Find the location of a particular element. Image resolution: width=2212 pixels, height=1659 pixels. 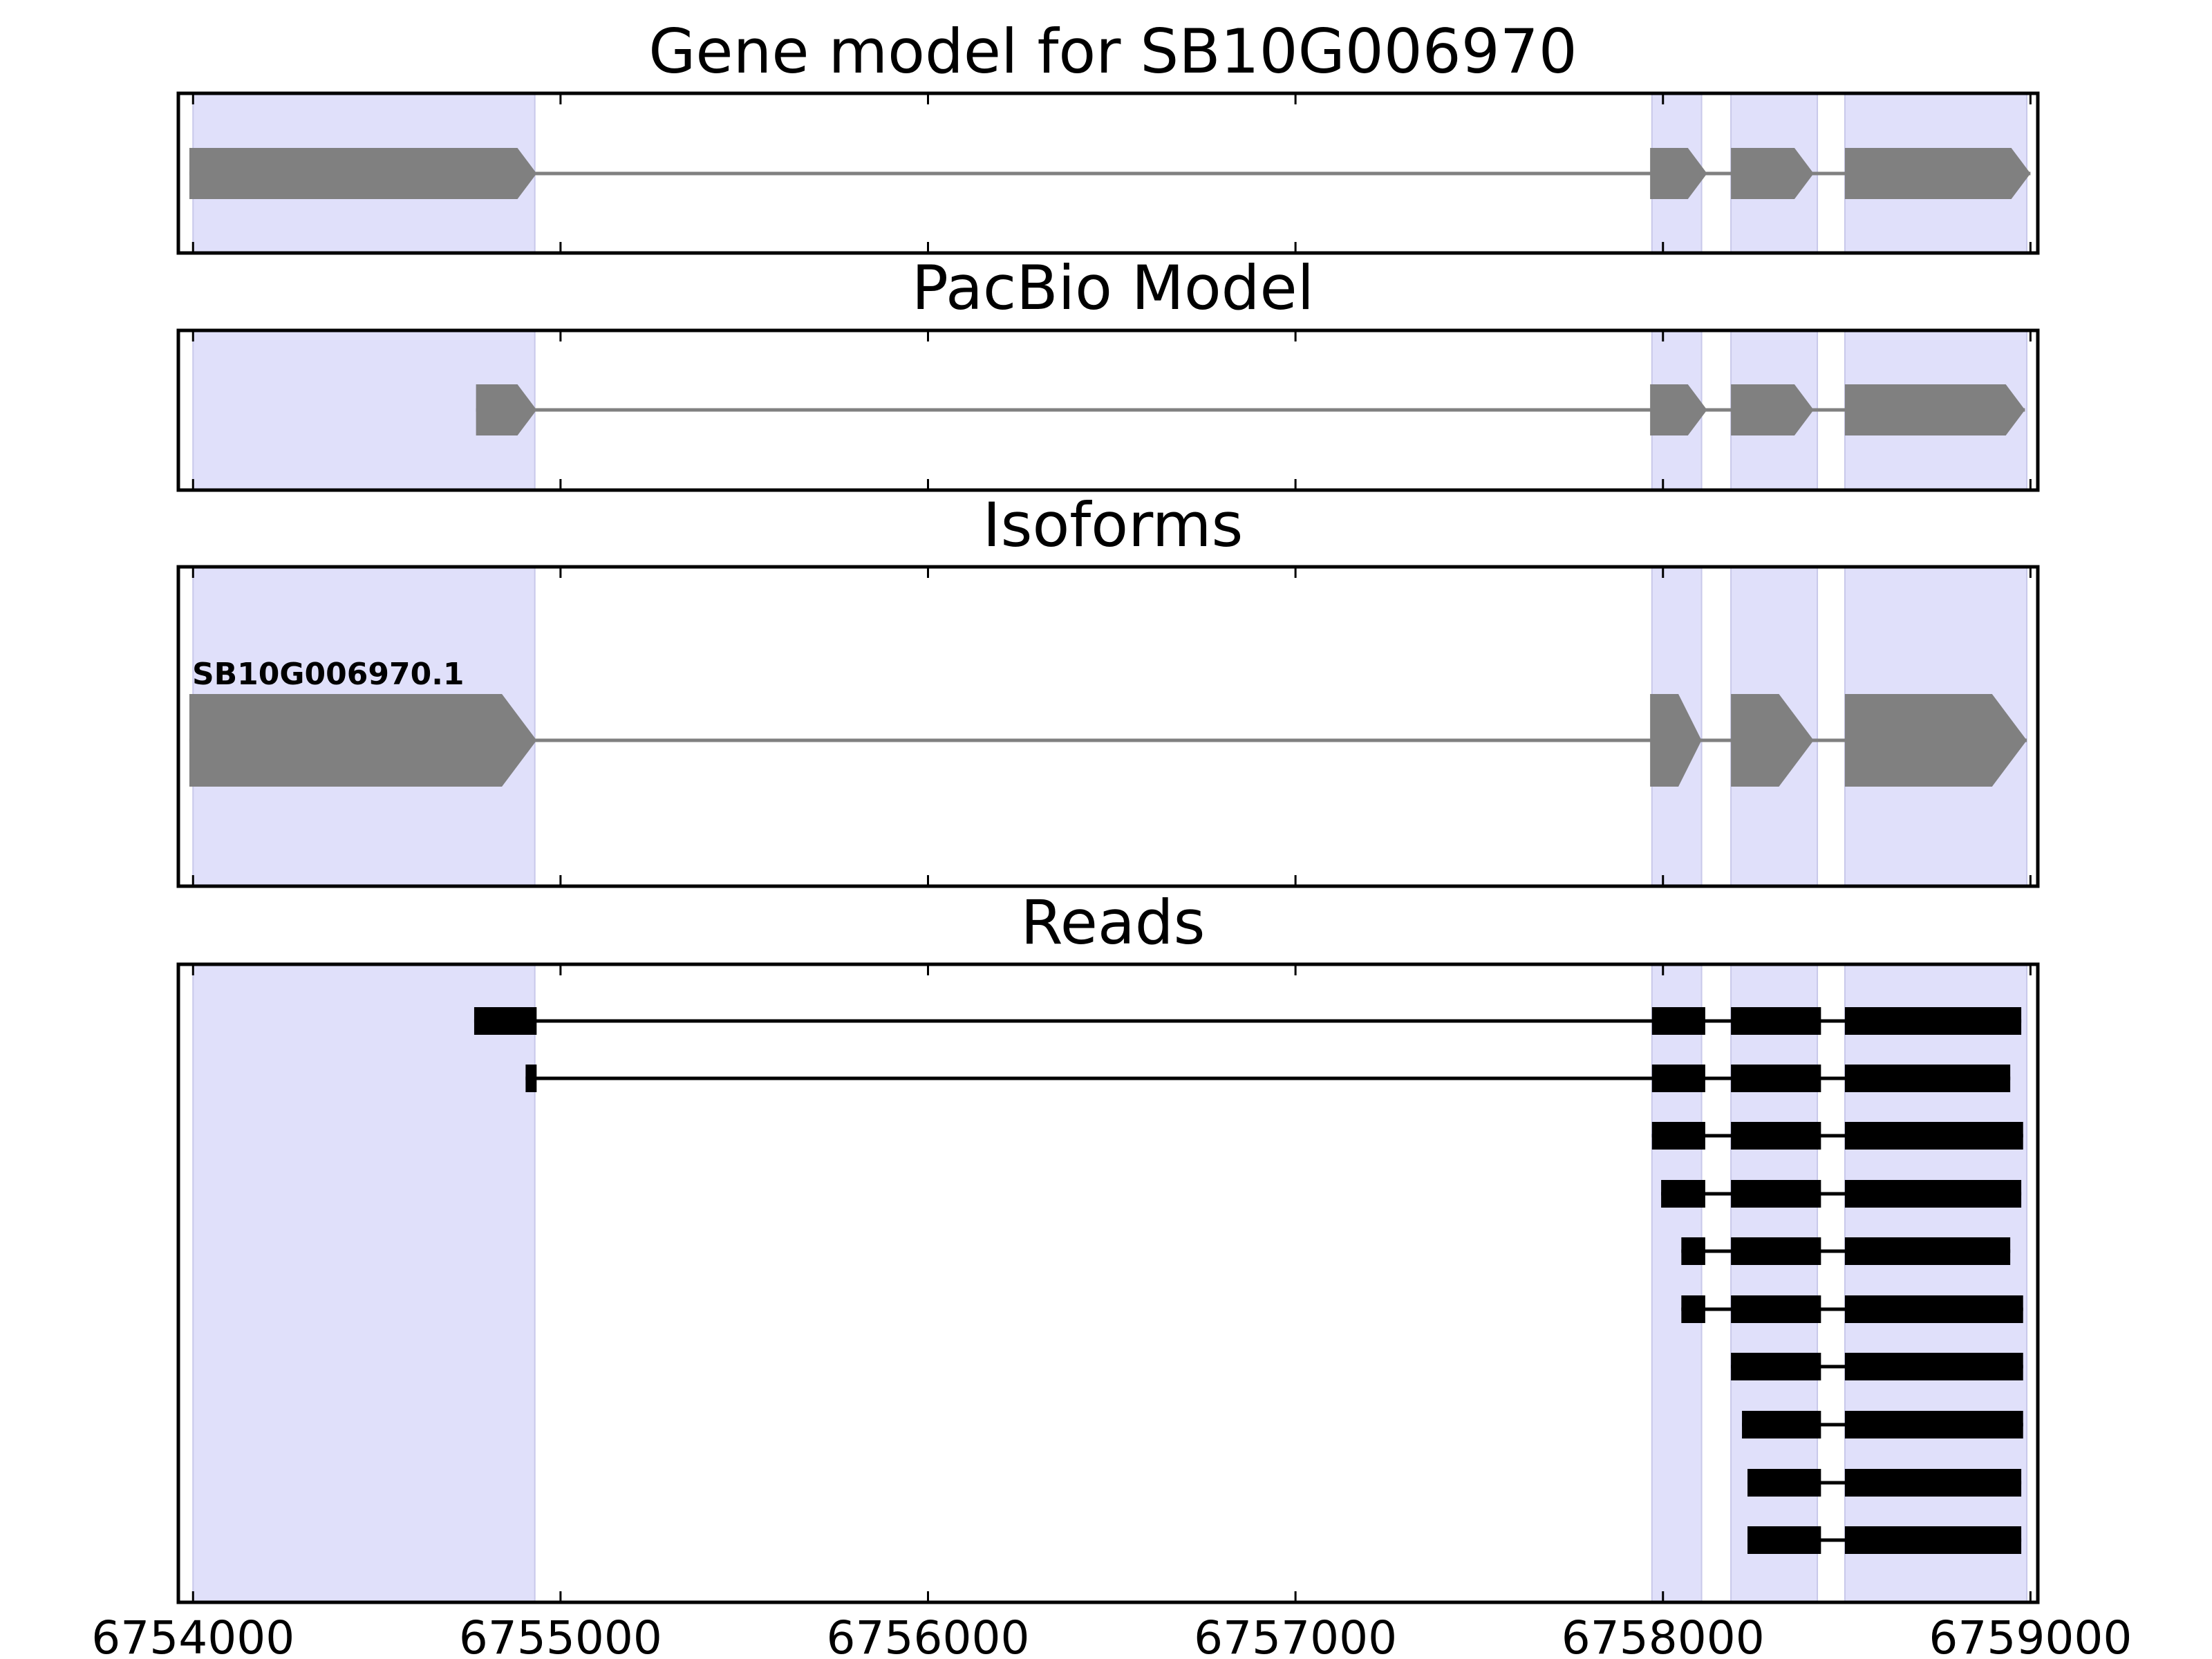

gene-model-panel is located at coordinates (1108, 173).